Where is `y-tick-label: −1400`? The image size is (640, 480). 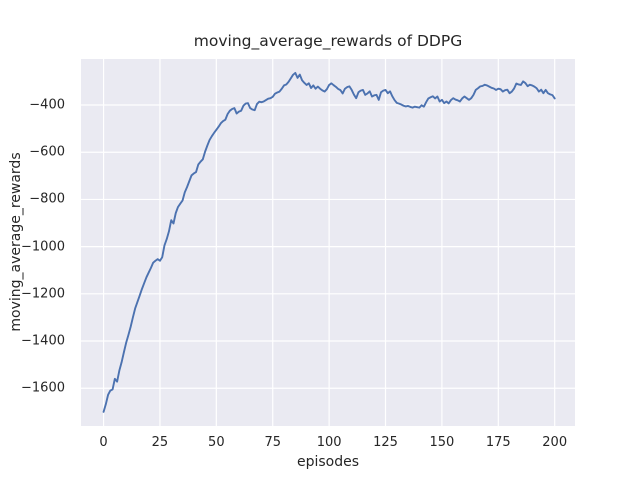
y-tick-label: −1400 is located at coordinates (43, 341).